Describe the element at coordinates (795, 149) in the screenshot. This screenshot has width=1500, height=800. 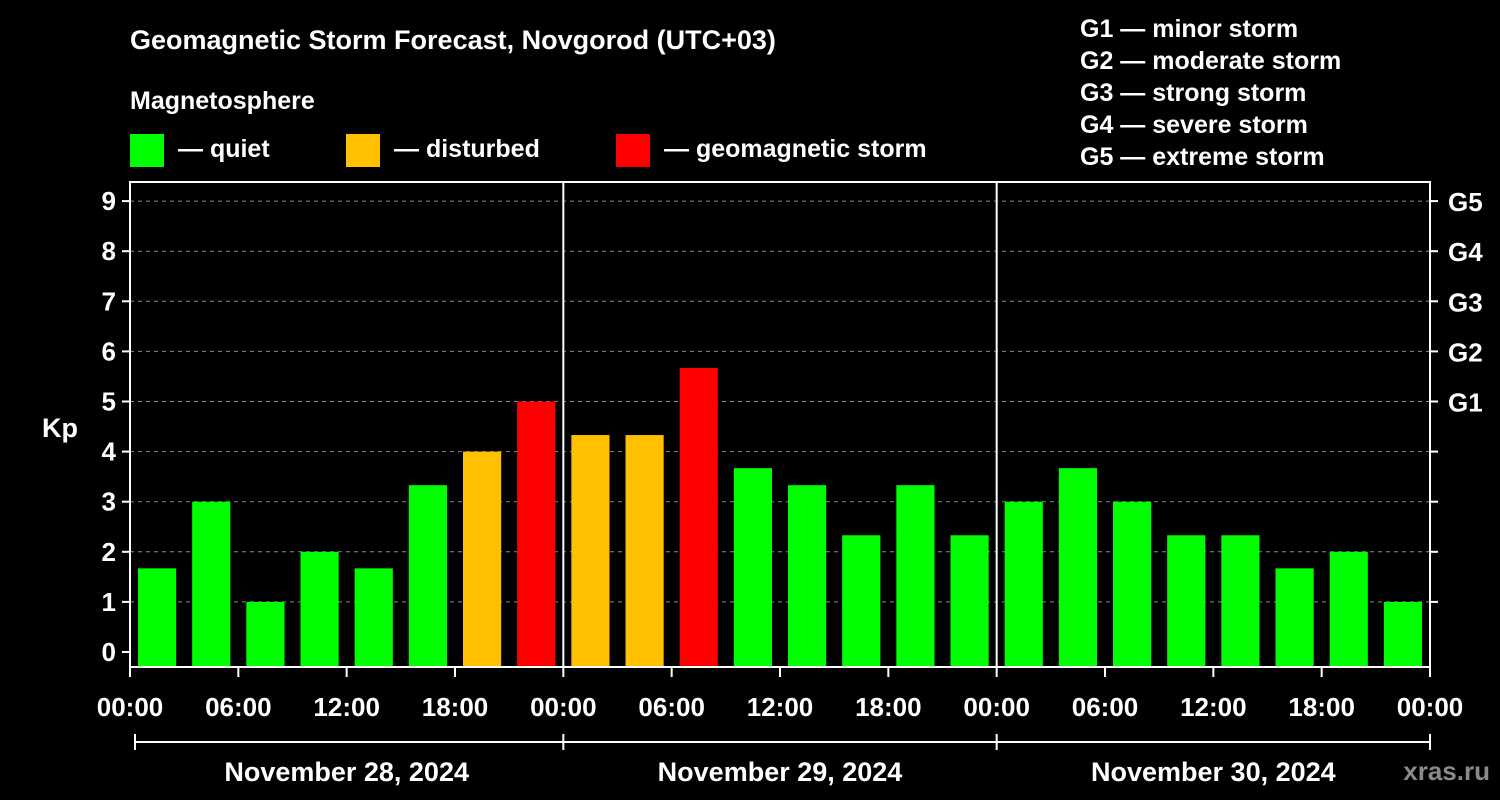
I see `legend-label-storm: — geomagnetic storm` at that location.